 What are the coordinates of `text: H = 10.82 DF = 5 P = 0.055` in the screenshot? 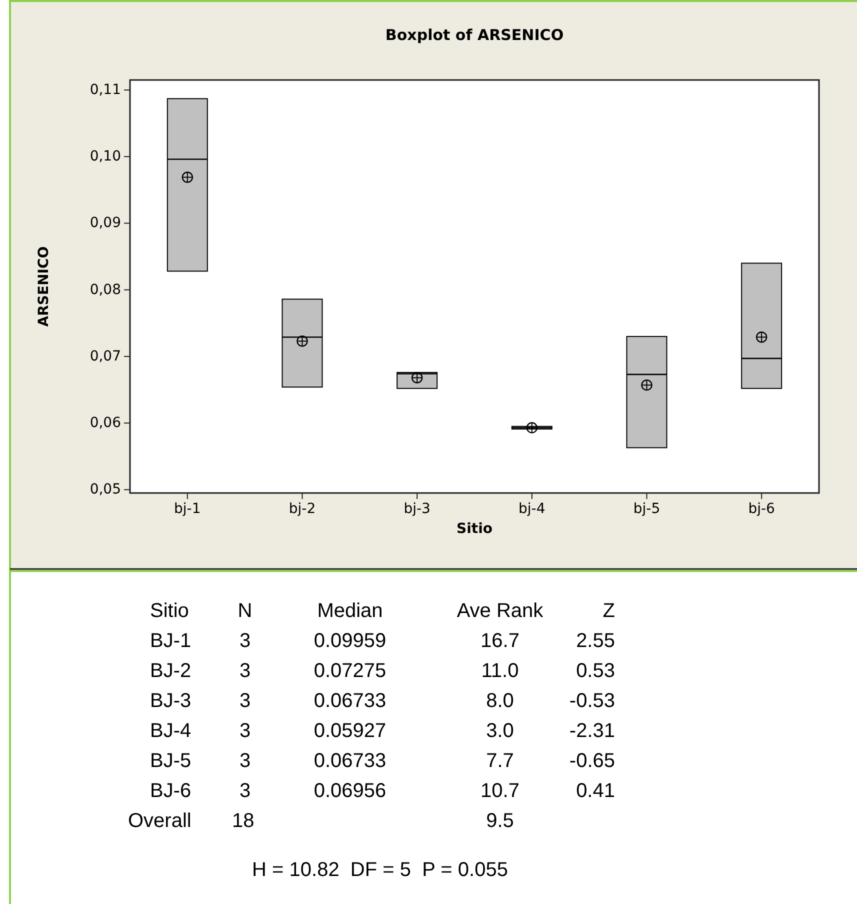 It's located at (380, 870).